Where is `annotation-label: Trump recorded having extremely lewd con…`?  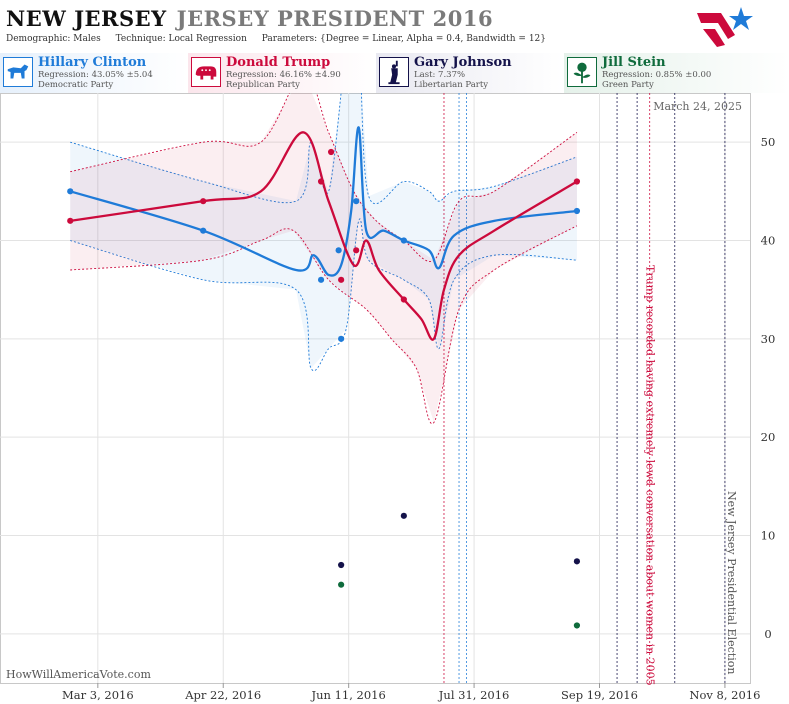
annotation-label: Trump recorded having extremely lewd con… is located at coordinates (650, 475).